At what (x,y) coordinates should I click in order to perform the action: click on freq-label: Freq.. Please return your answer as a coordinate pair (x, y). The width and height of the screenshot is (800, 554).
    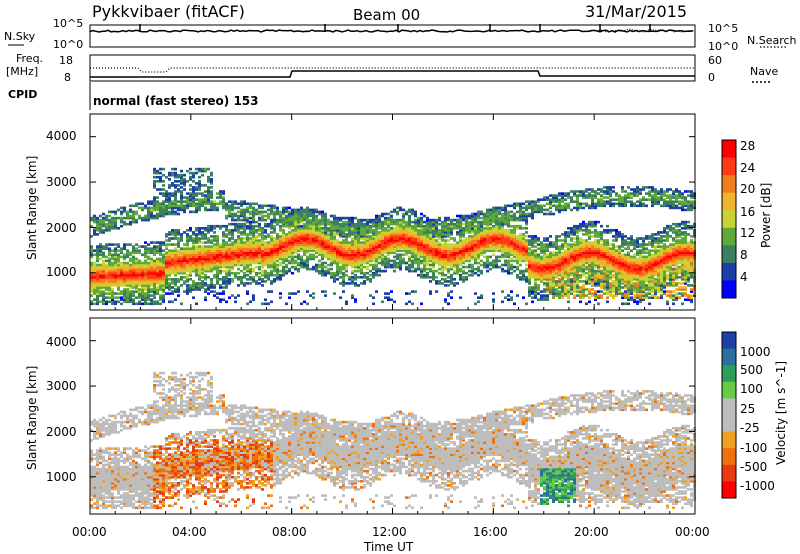
    Looking at the image, I should click on (29, 58).